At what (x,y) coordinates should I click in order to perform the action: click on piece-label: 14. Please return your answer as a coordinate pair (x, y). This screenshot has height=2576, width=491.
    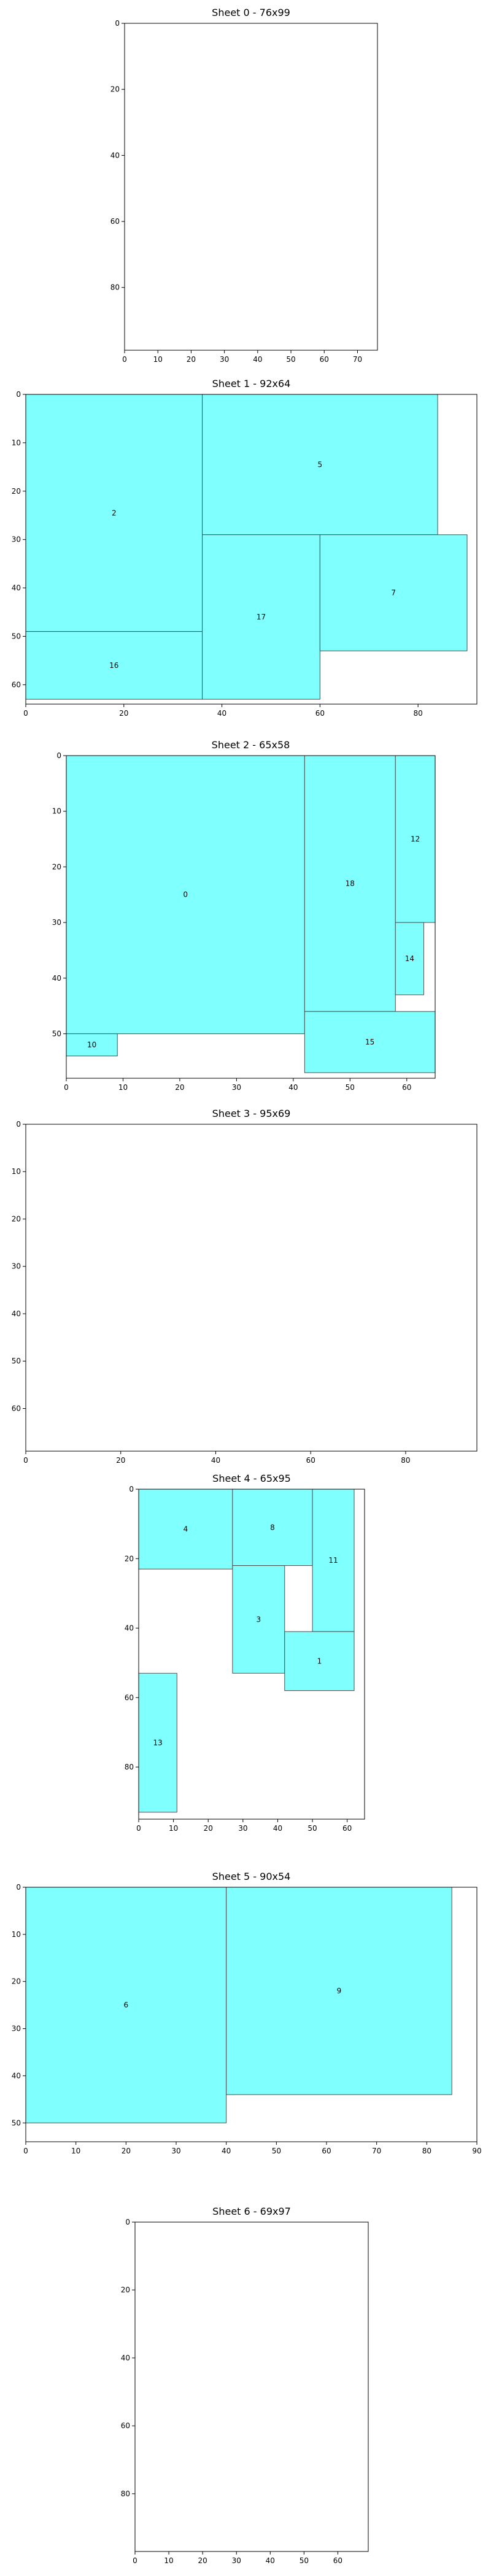
    Looking at the image, I should click on (410, 958).